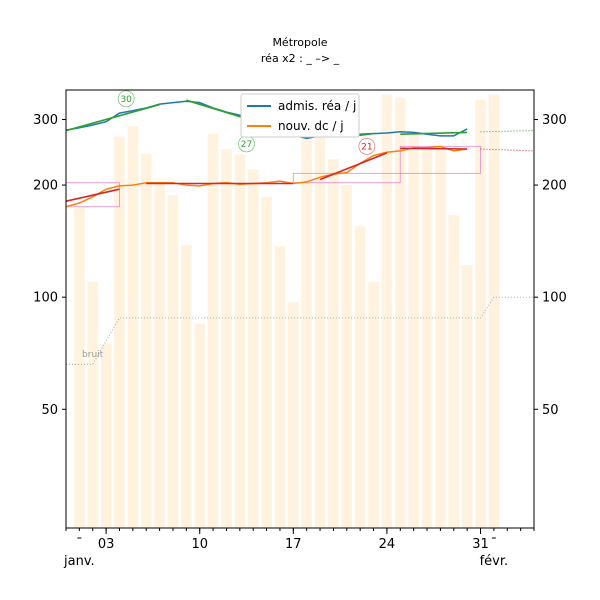 The width and height of the screenshot is (600, 600). I want to click on month-label: févr., so click(494, 561).